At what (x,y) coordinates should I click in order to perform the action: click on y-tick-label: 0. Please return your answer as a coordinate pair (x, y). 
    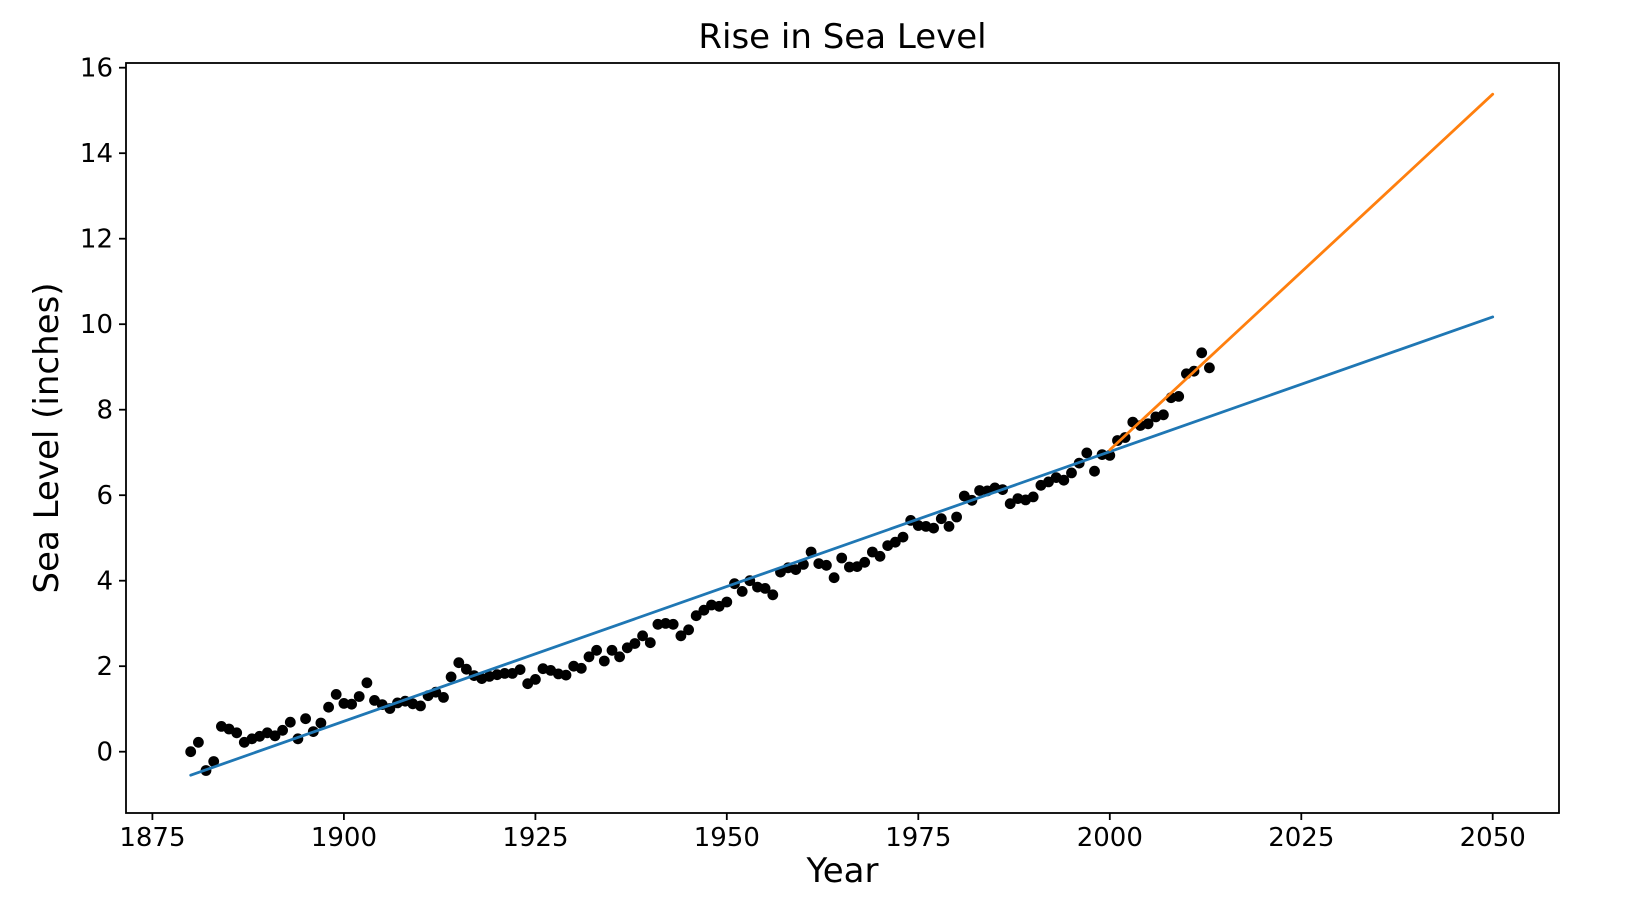
    Looking at the image, I should click on (104, 753).